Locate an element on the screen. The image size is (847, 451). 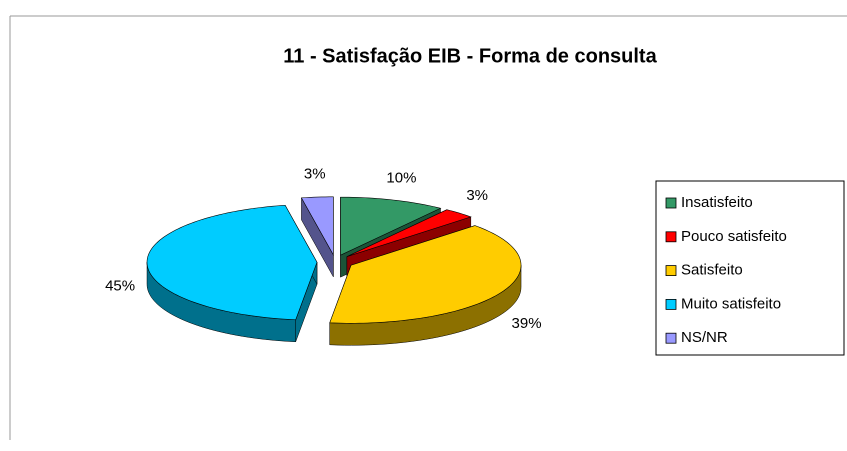
legend-label: Pouco satisfeito is located at coordinates (734, 236).